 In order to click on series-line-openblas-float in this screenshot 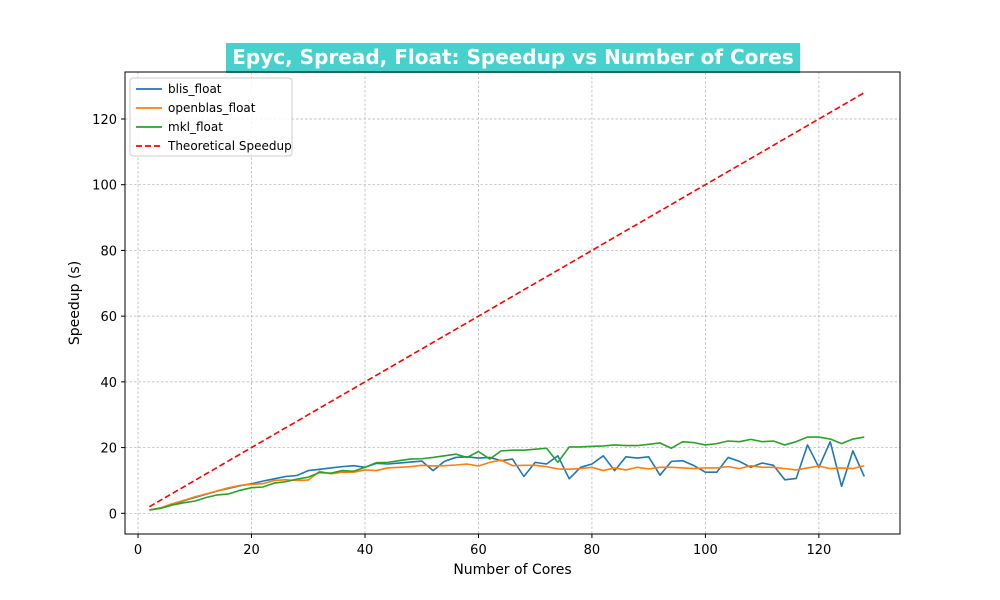, I will do `click(507, 485)`.